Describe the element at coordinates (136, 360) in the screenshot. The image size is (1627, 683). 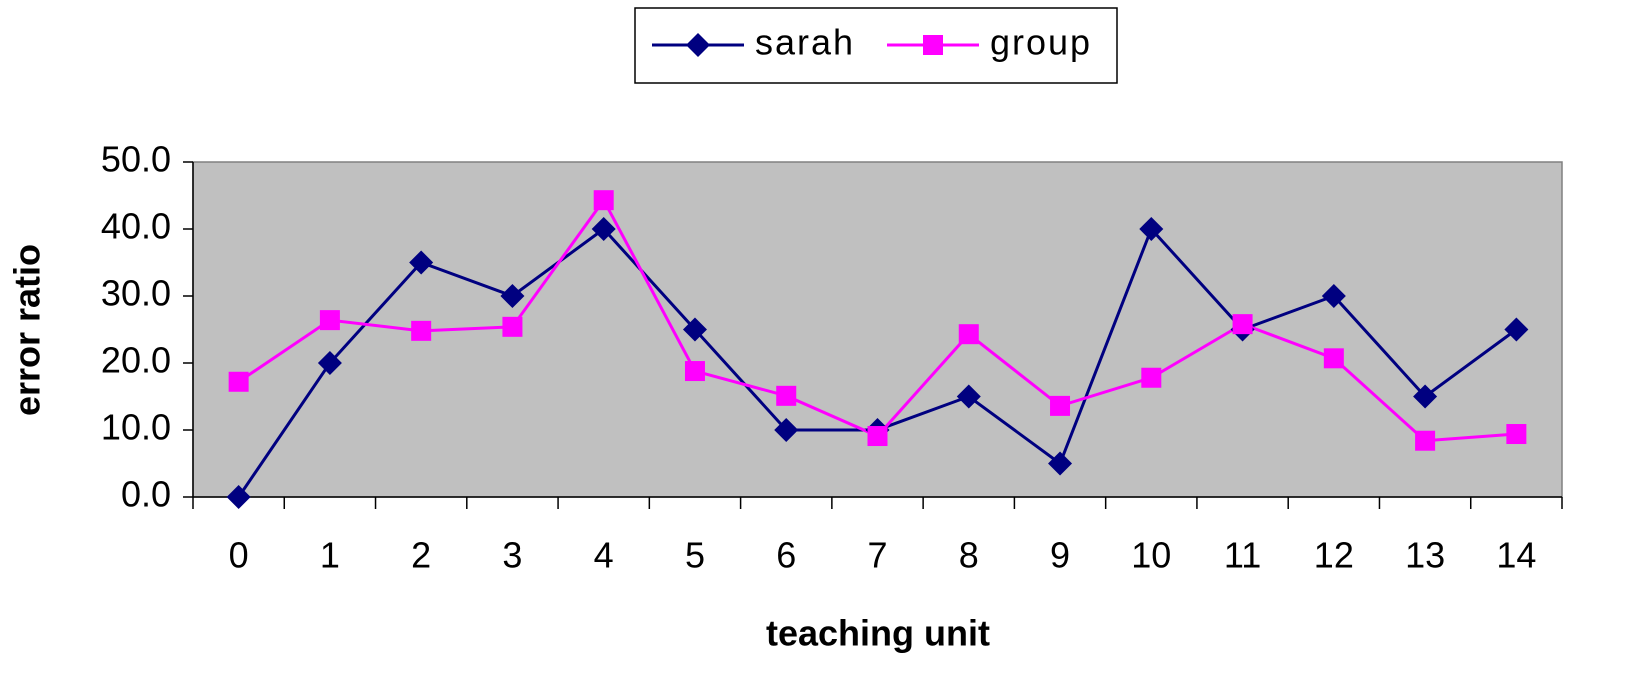
I see `y-tick-label: 20.0` at that location.